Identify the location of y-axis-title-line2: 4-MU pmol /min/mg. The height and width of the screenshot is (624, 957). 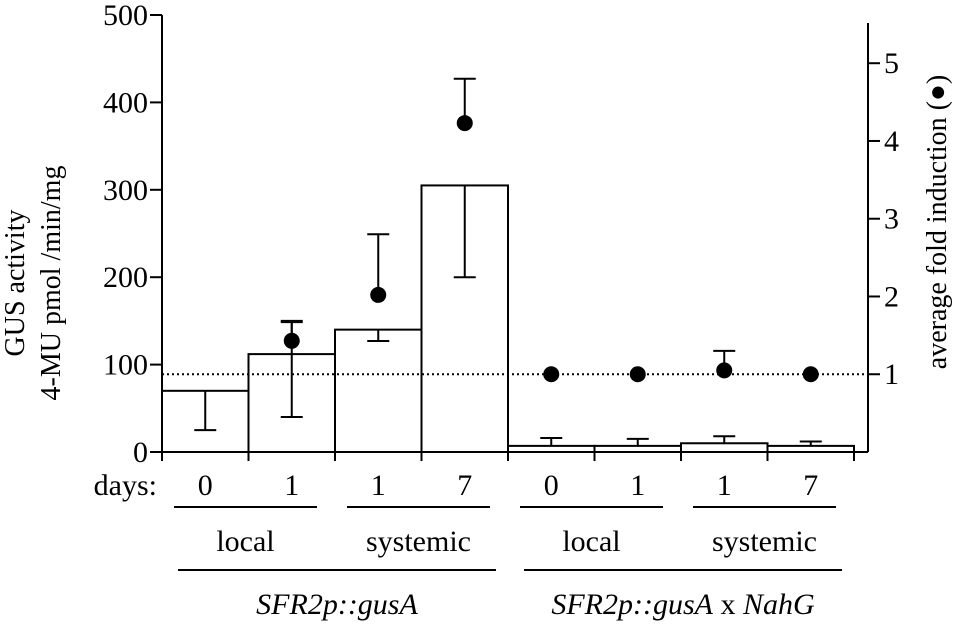
(51, 283).